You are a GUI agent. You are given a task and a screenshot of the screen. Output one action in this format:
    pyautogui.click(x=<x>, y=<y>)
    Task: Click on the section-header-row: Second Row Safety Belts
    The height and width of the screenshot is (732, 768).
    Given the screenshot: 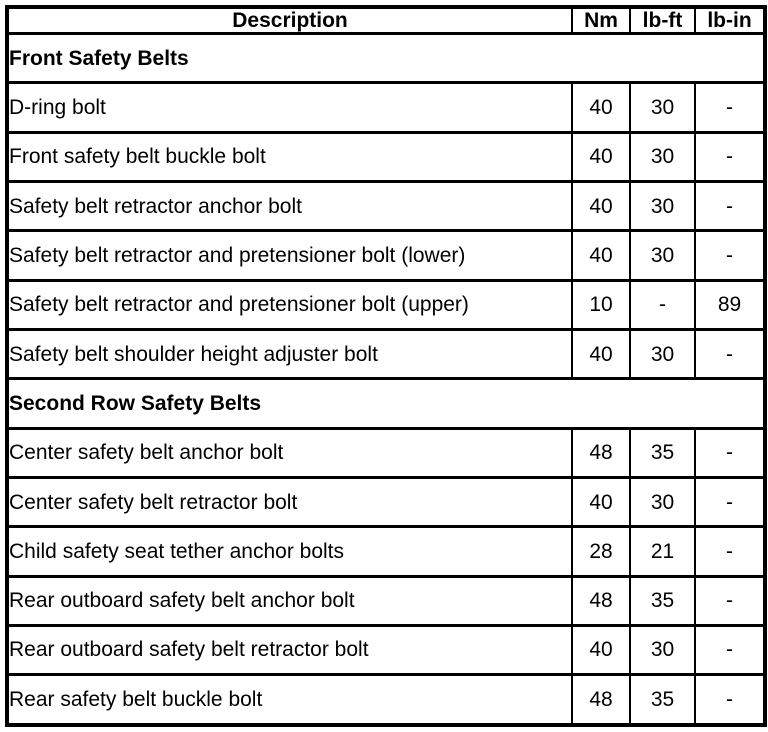 What is the action you would take?
    pyautogui.click(x=386, y=403)
    